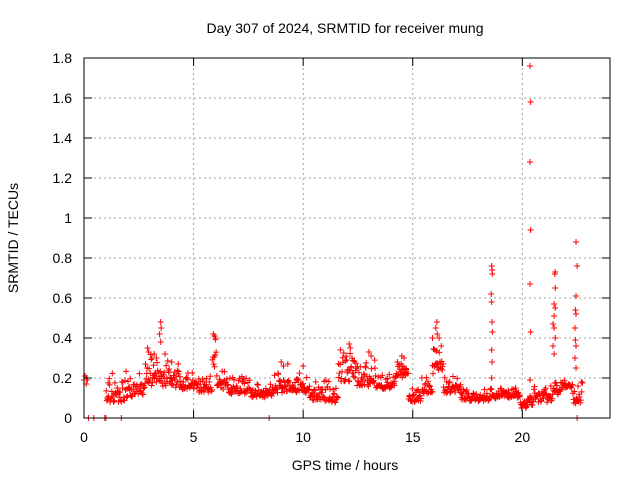 This screenshot has width=640, height=480. What do you see at coordinates (63, 58) in the screenshot?
I see `y-tick-label: 1.8` at bounding box center [63, 58].